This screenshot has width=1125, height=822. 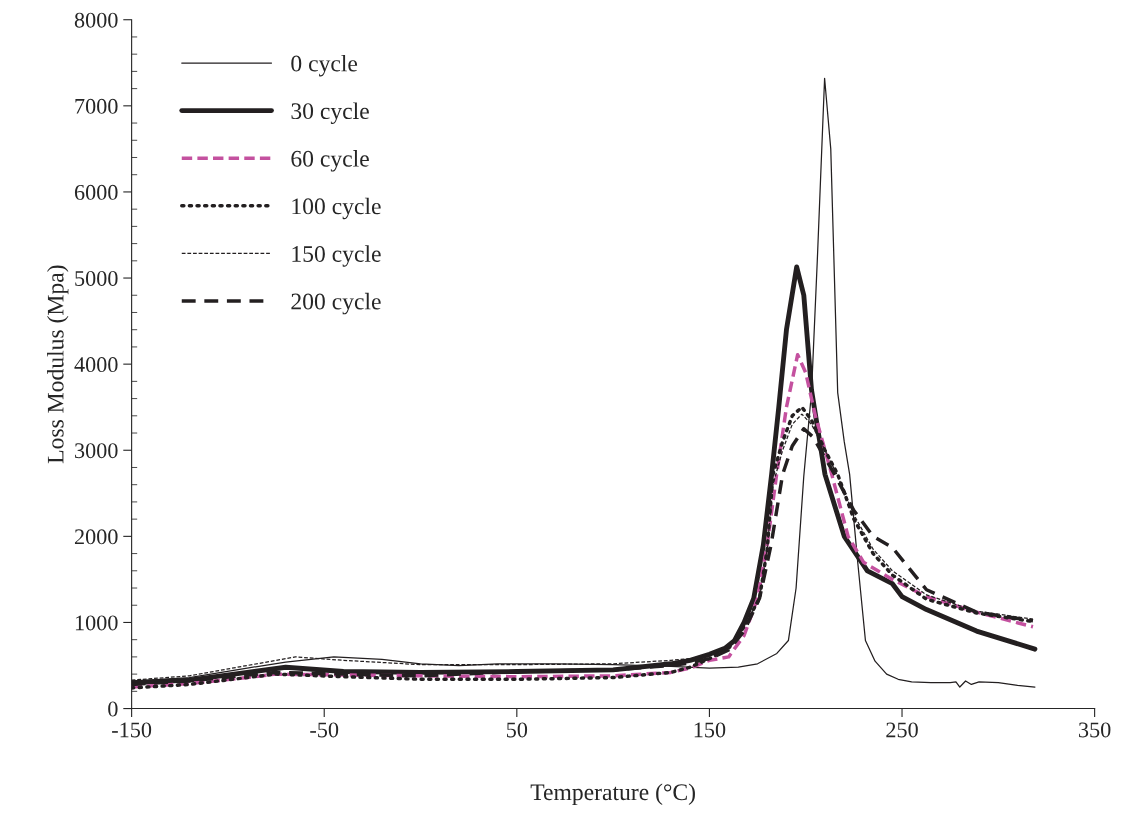 What do you see at coordinates (324, 730) in the screenshot?
I see `x-tick-label: -50` at bounding box center [324, 730].